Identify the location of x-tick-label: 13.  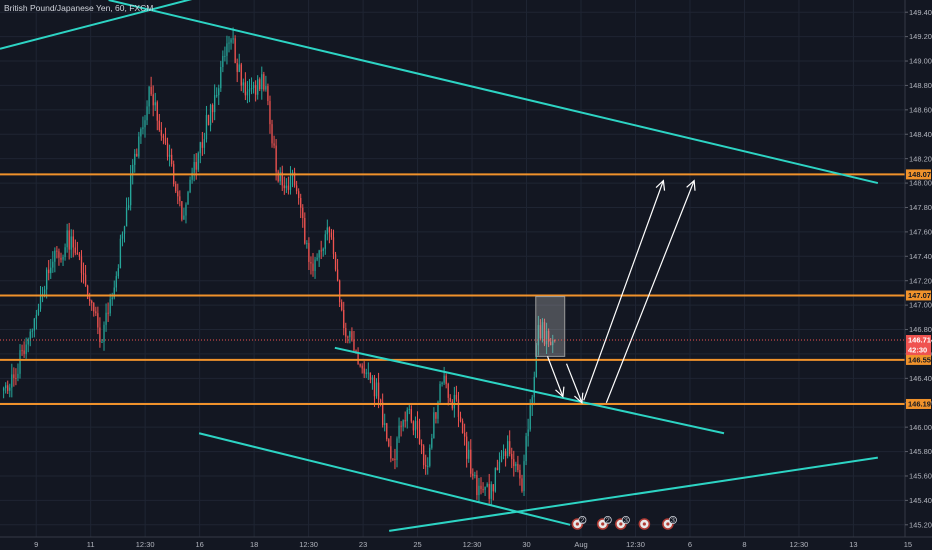
(853, 544).